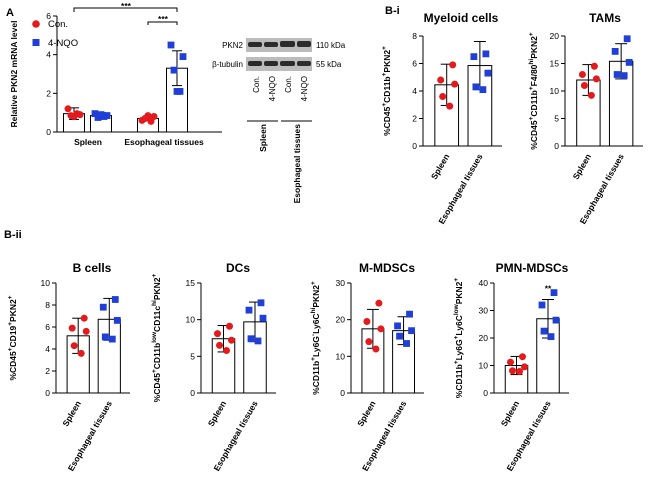  I want to click on chart-title: Myeloid cells, so click(461, 18).